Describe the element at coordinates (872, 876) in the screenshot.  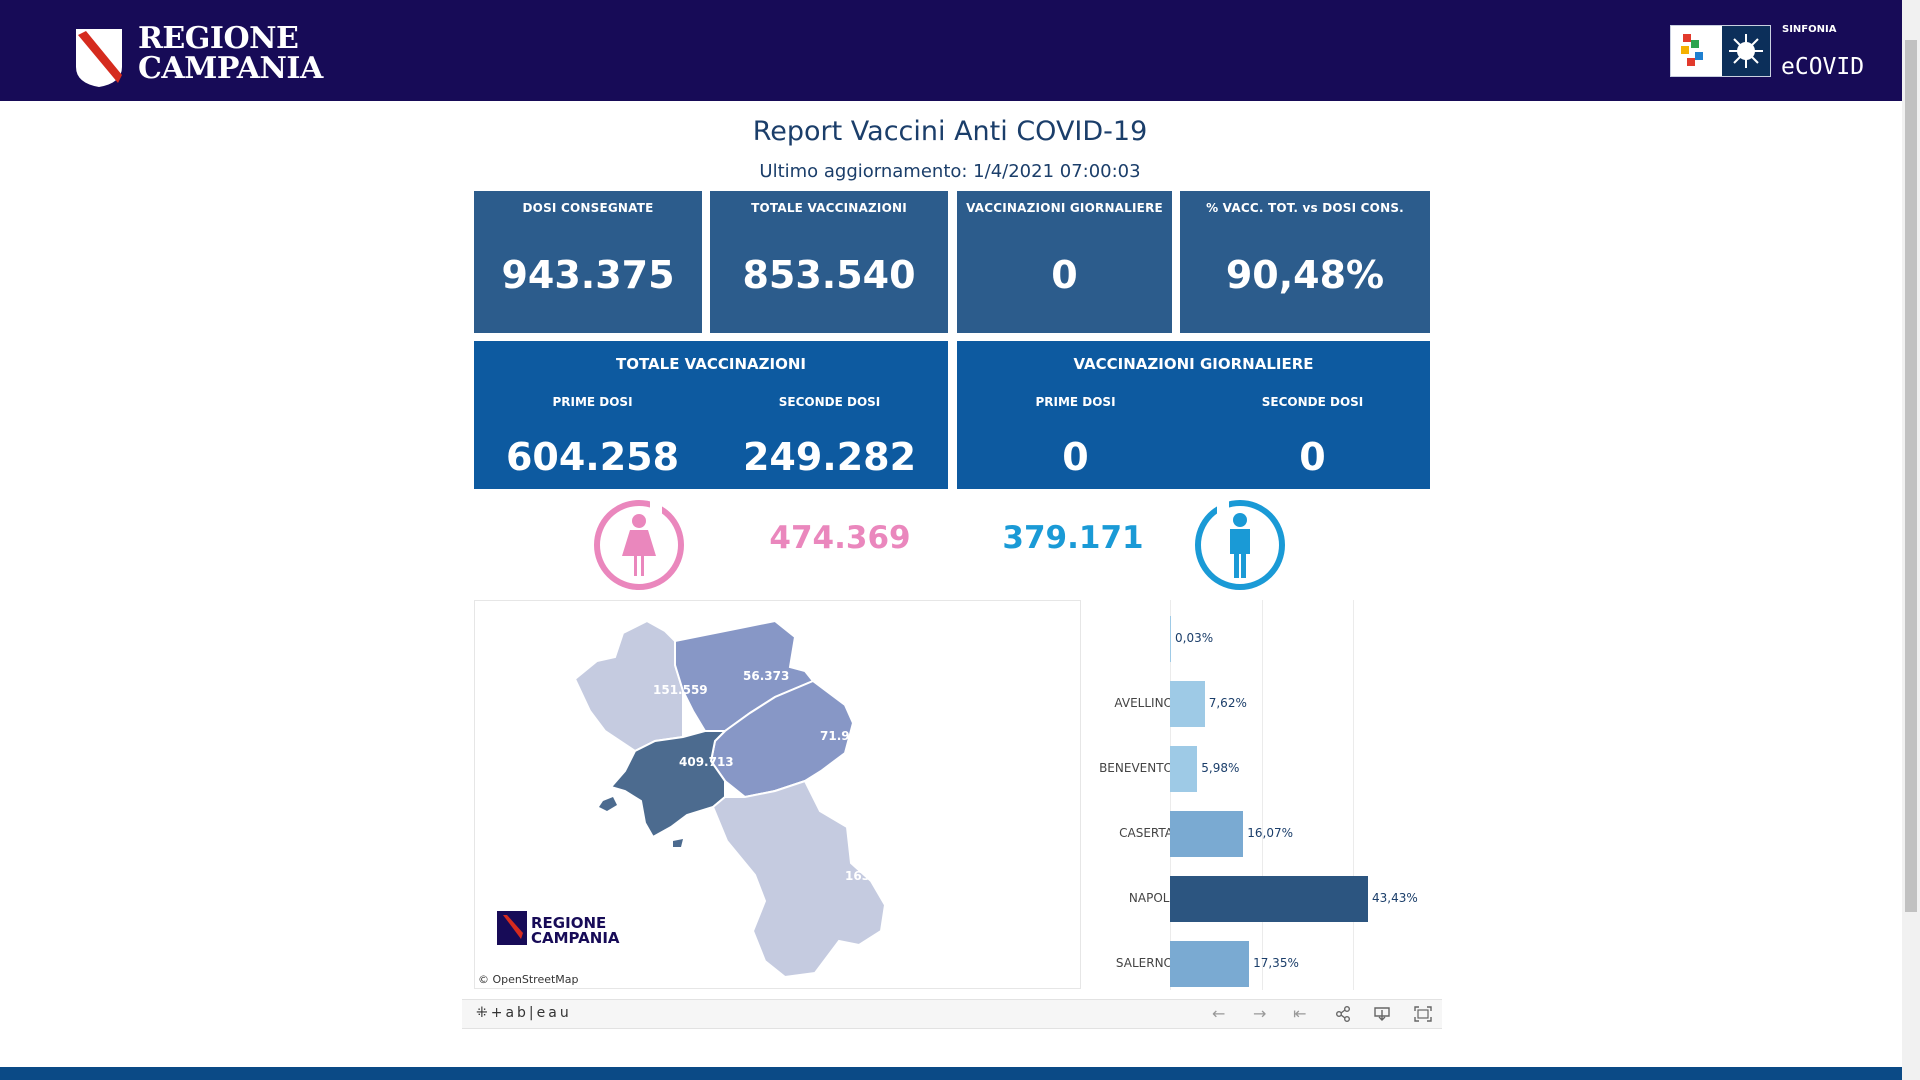
I see `map-label-salerno: 163.722` at that location.